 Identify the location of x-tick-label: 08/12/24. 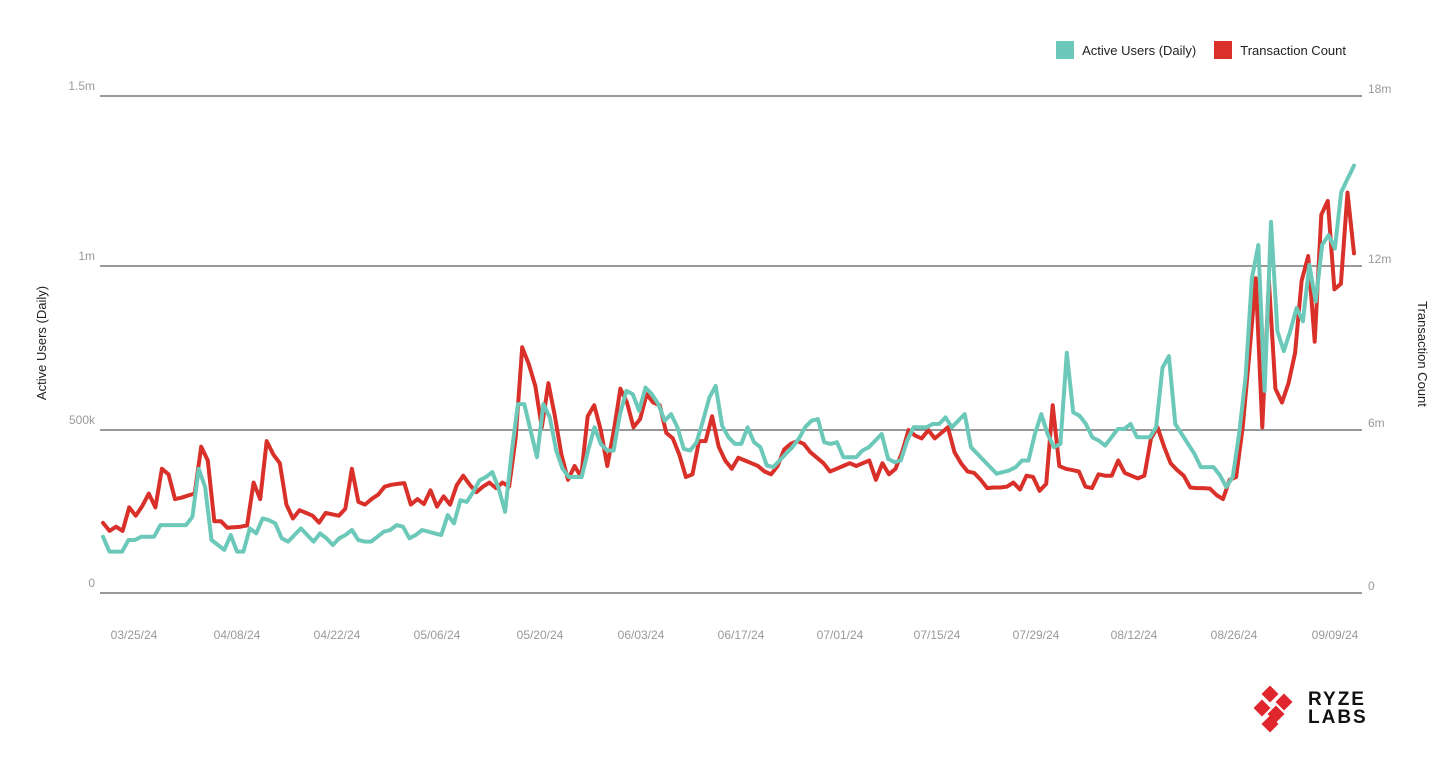
(1134, 635).